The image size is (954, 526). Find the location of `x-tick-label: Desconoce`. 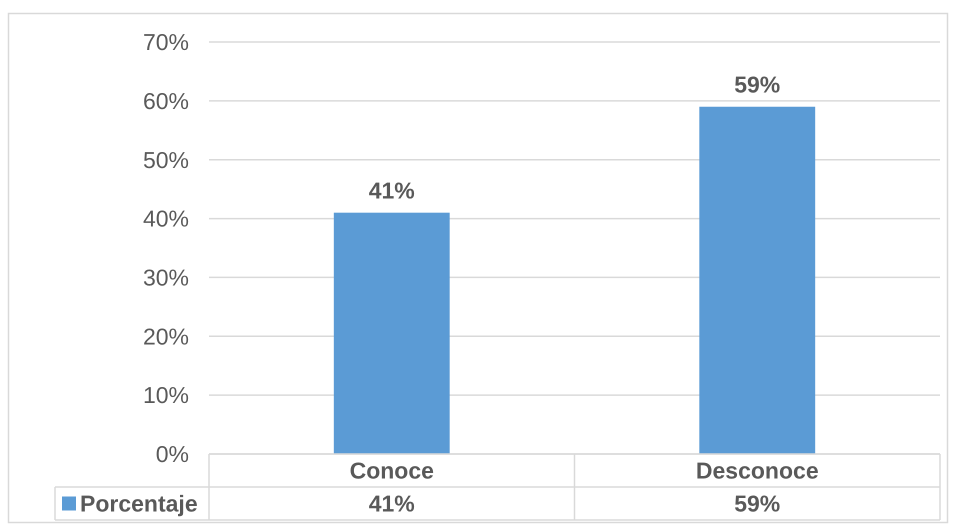

x-tick-label: Desconoce is located at coordinates (757, 471).